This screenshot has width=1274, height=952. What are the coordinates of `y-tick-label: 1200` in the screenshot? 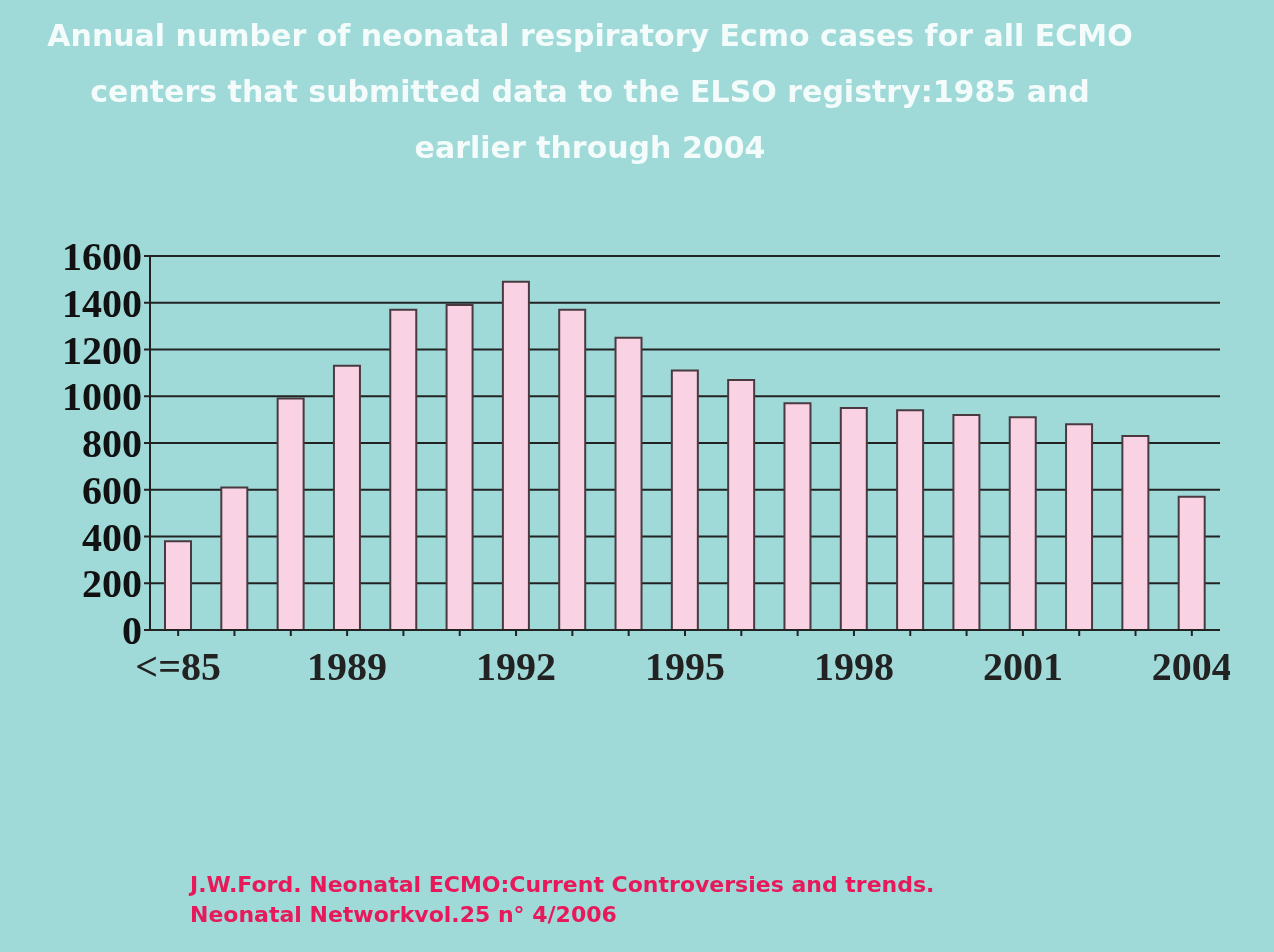 It's located at (102, 350).